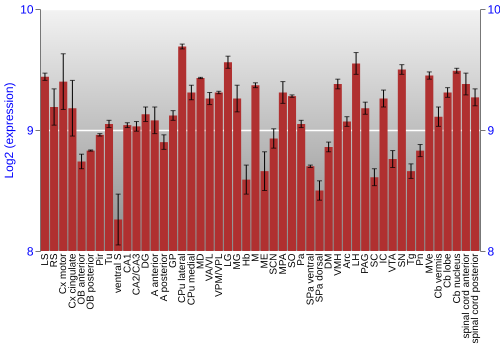 The image size is (500, 350). Describe the element at coordinates (302, 259) in the screenshot. I see `x-tick-label: Pa` at that location.